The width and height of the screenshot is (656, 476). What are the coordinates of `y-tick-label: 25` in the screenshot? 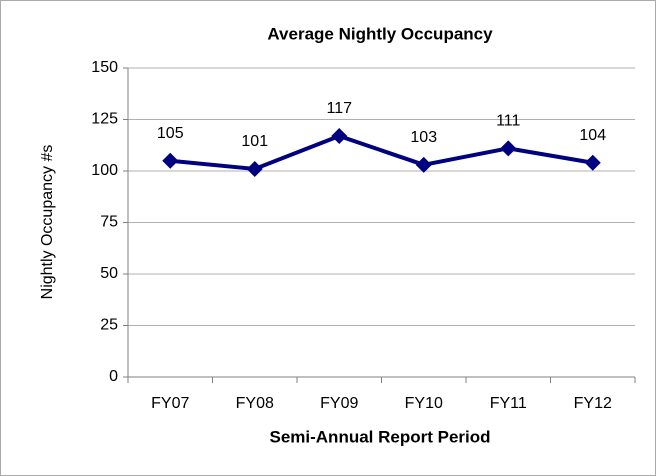 It's located at (109, 325).